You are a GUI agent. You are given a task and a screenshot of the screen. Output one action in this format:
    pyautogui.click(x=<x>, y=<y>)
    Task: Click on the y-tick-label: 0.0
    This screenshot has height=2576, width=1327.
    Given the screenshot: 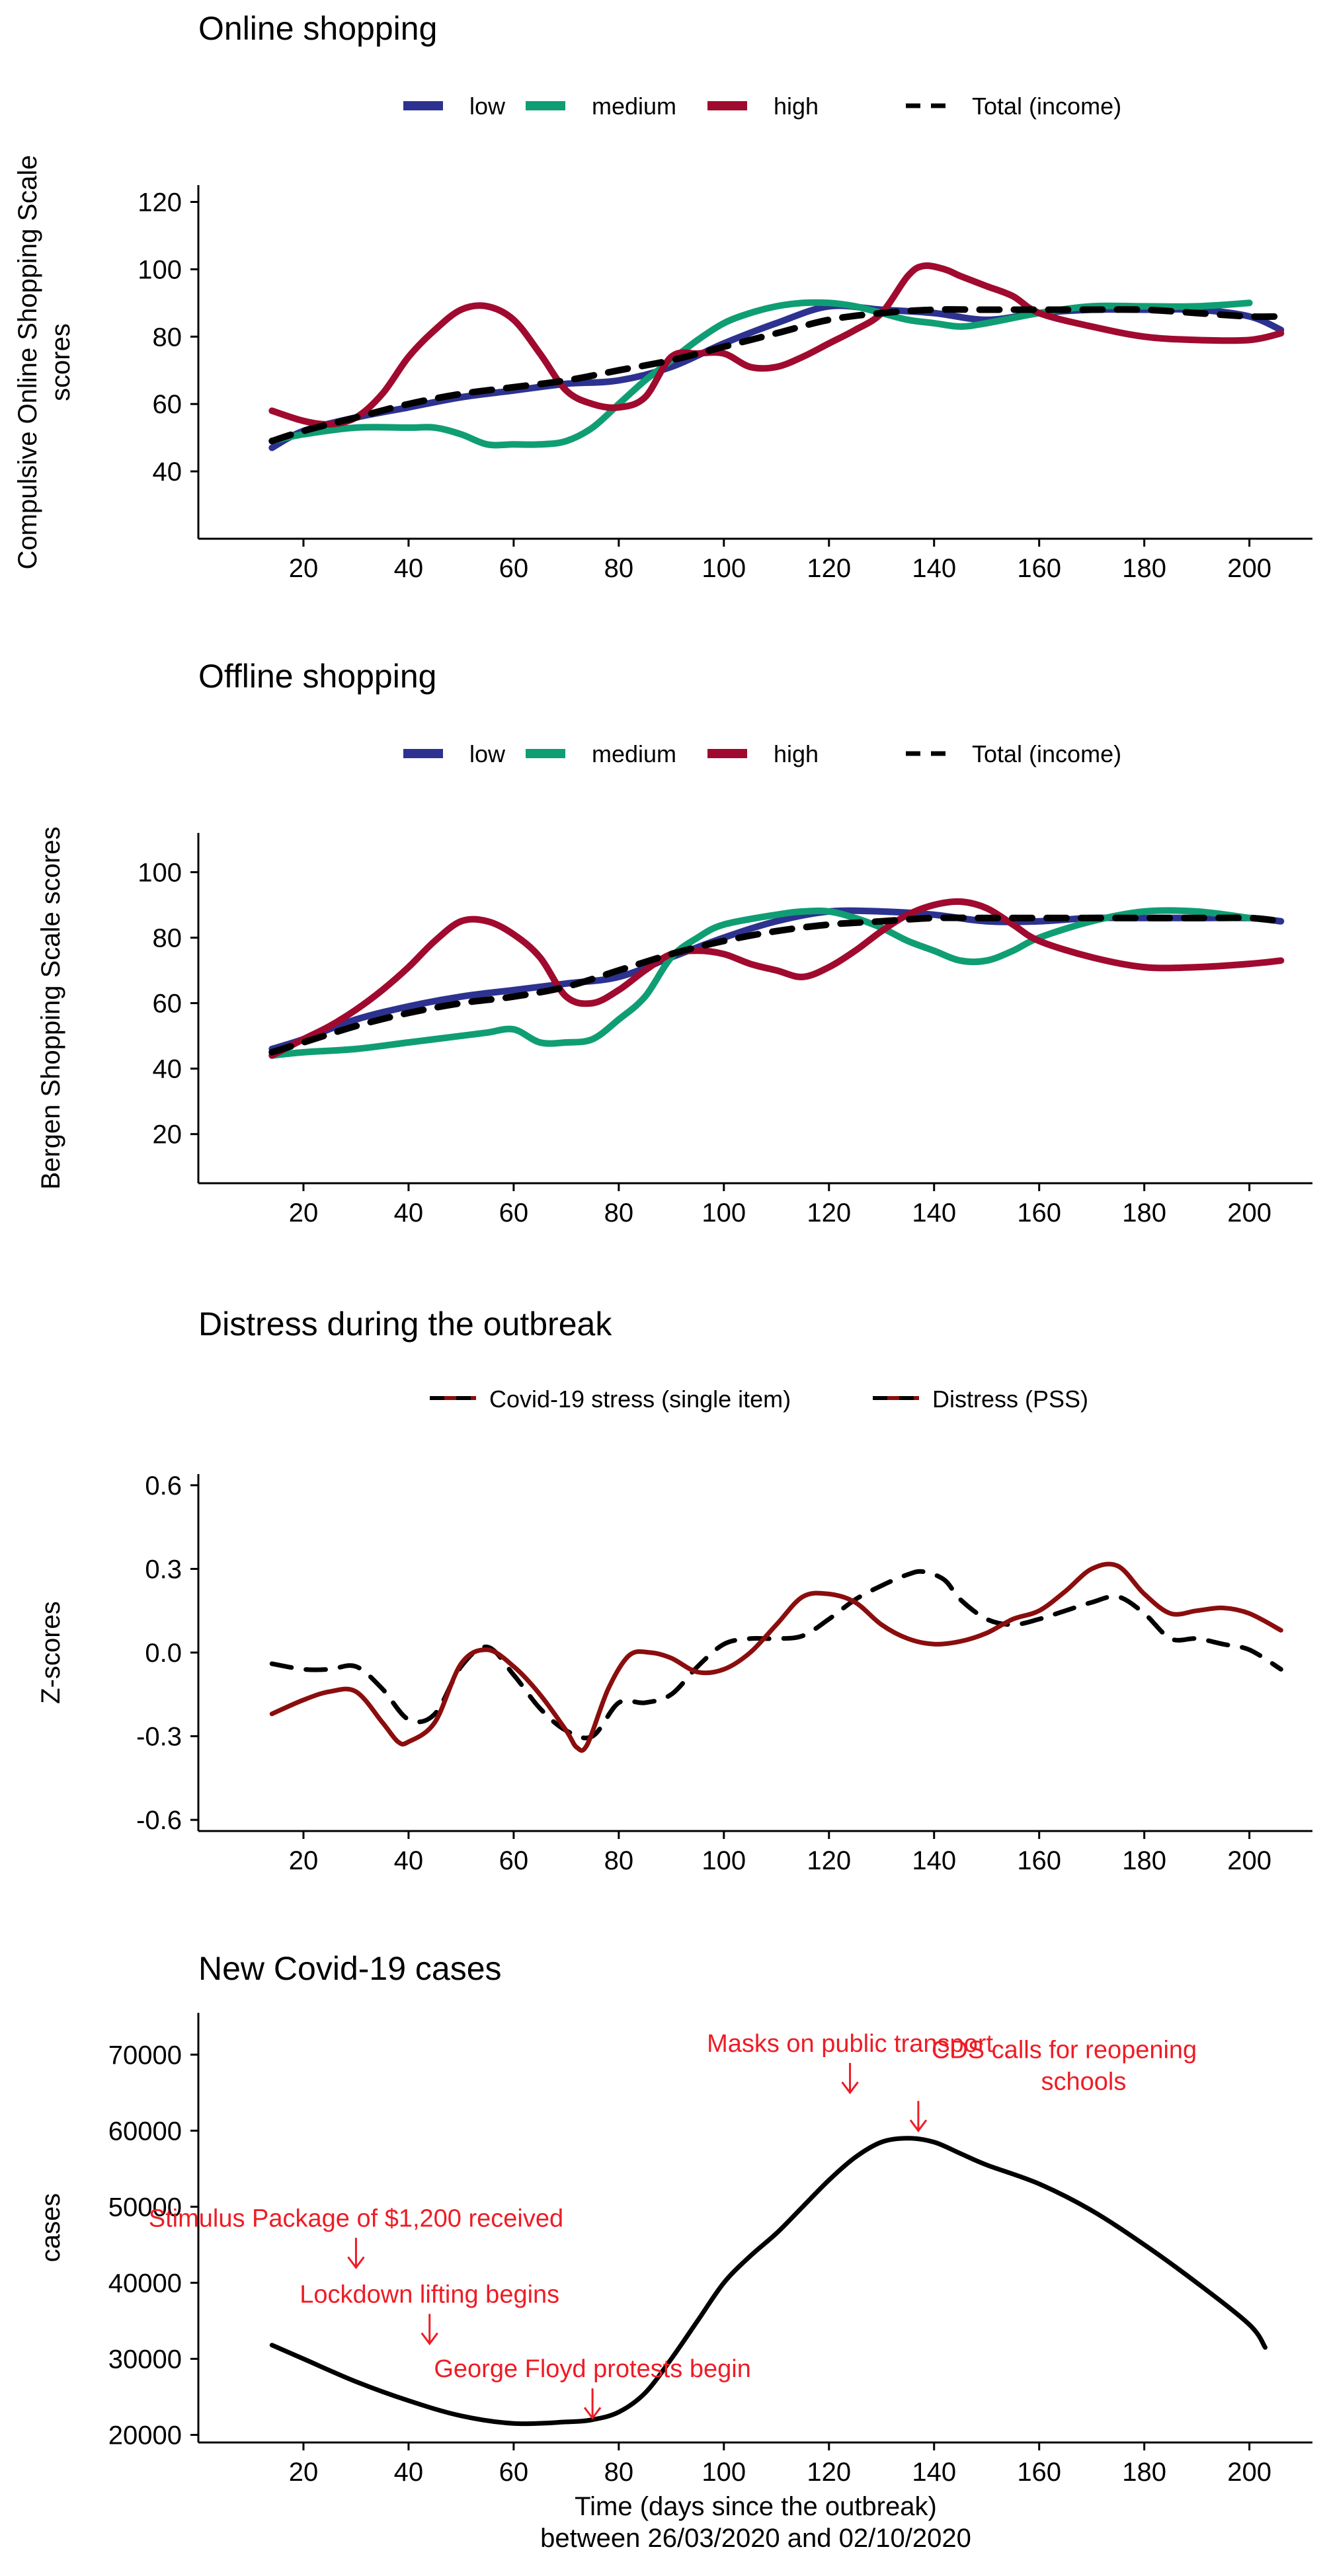 What is the action you would take?
    pyautogui.click(x=163, y=1653)
    